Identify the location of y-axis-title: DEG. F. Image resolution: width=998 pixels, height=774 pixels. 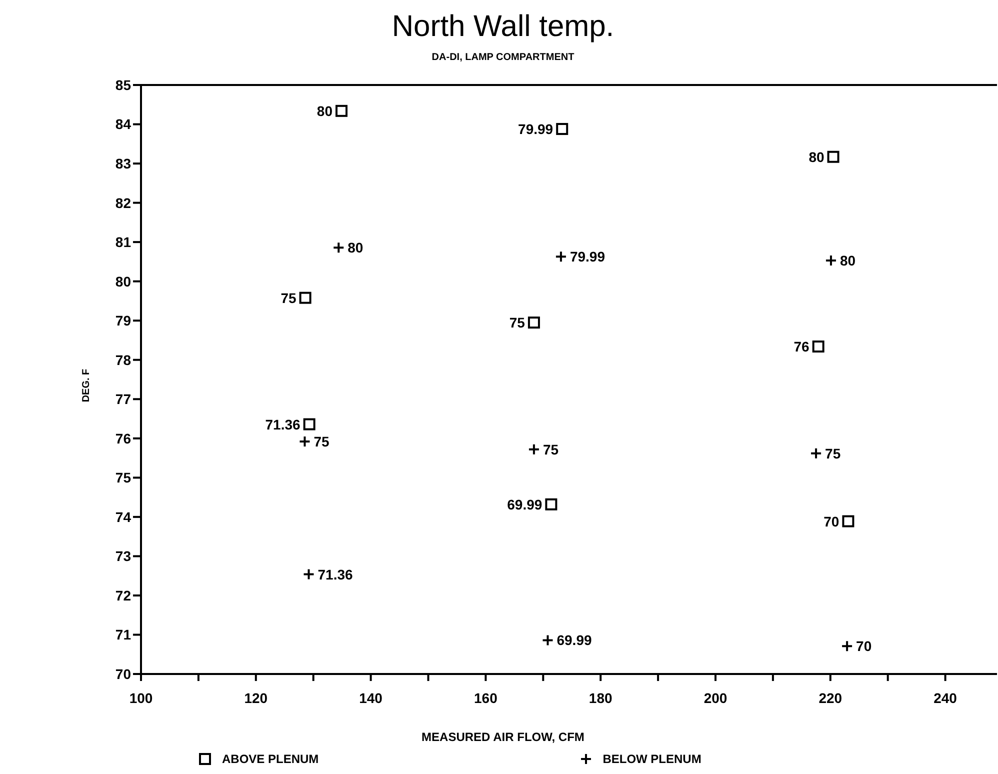
(86, 385).